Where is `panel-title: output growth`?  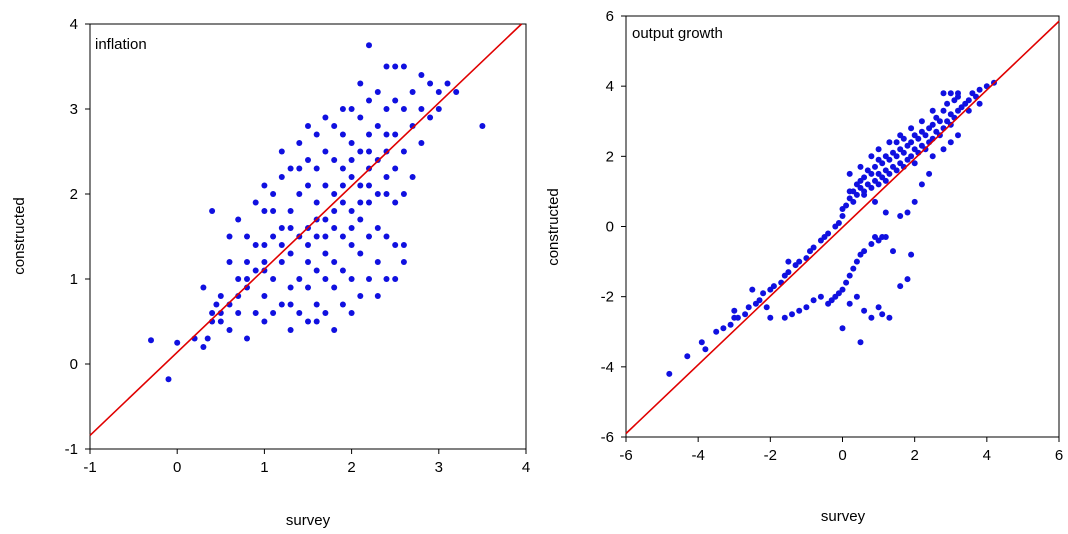
panel-title: output growth is located at coordinates (677, 33).